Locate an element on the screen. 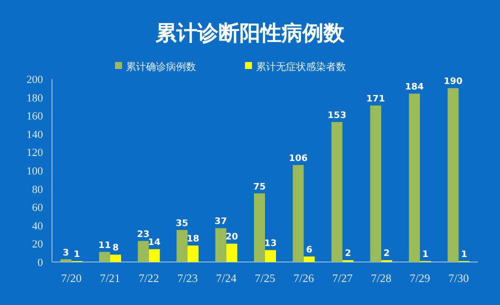 This screenshot has width=500, height=305. x-tick-label: 7/24 is located at coordinates (226, 279).